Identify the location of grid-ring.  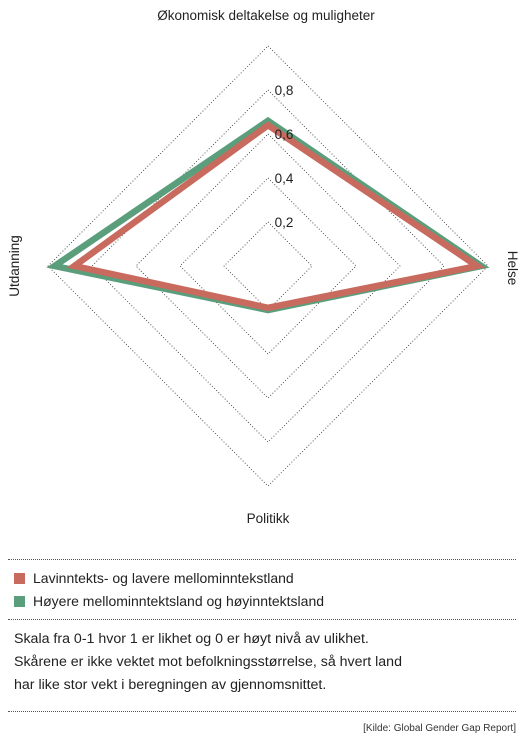
(268, 266).